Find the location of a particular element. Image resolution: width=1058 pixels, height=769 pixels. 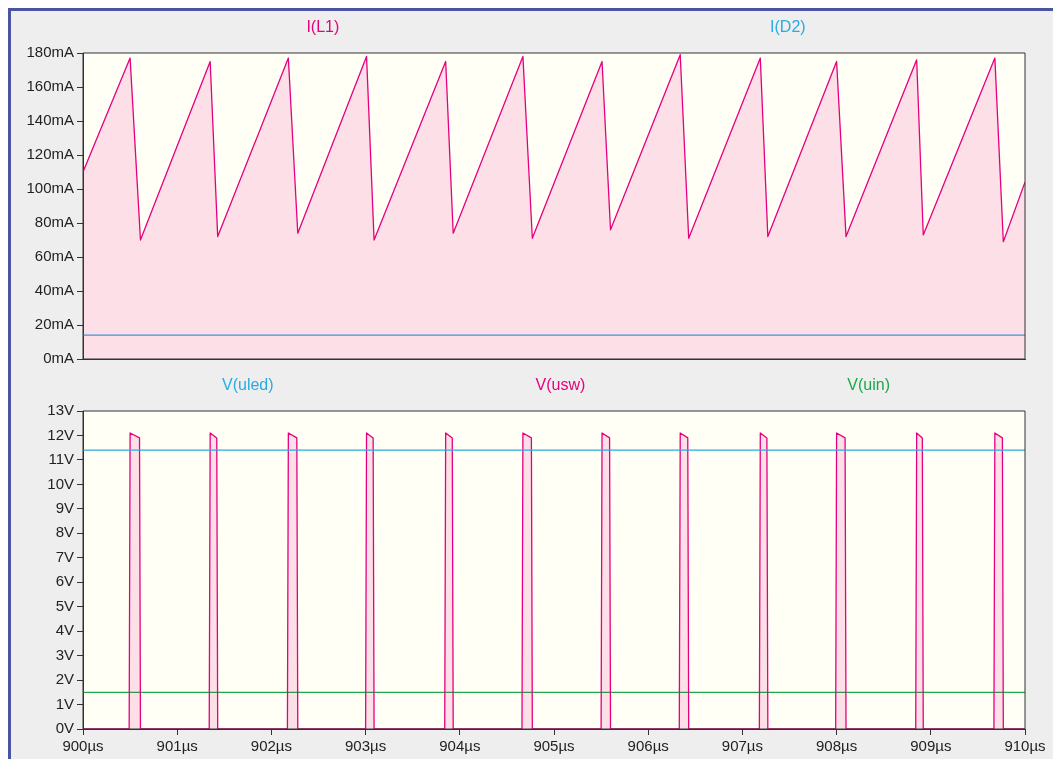

x-tick-label: 909µs is located at coordinates (931, 746).